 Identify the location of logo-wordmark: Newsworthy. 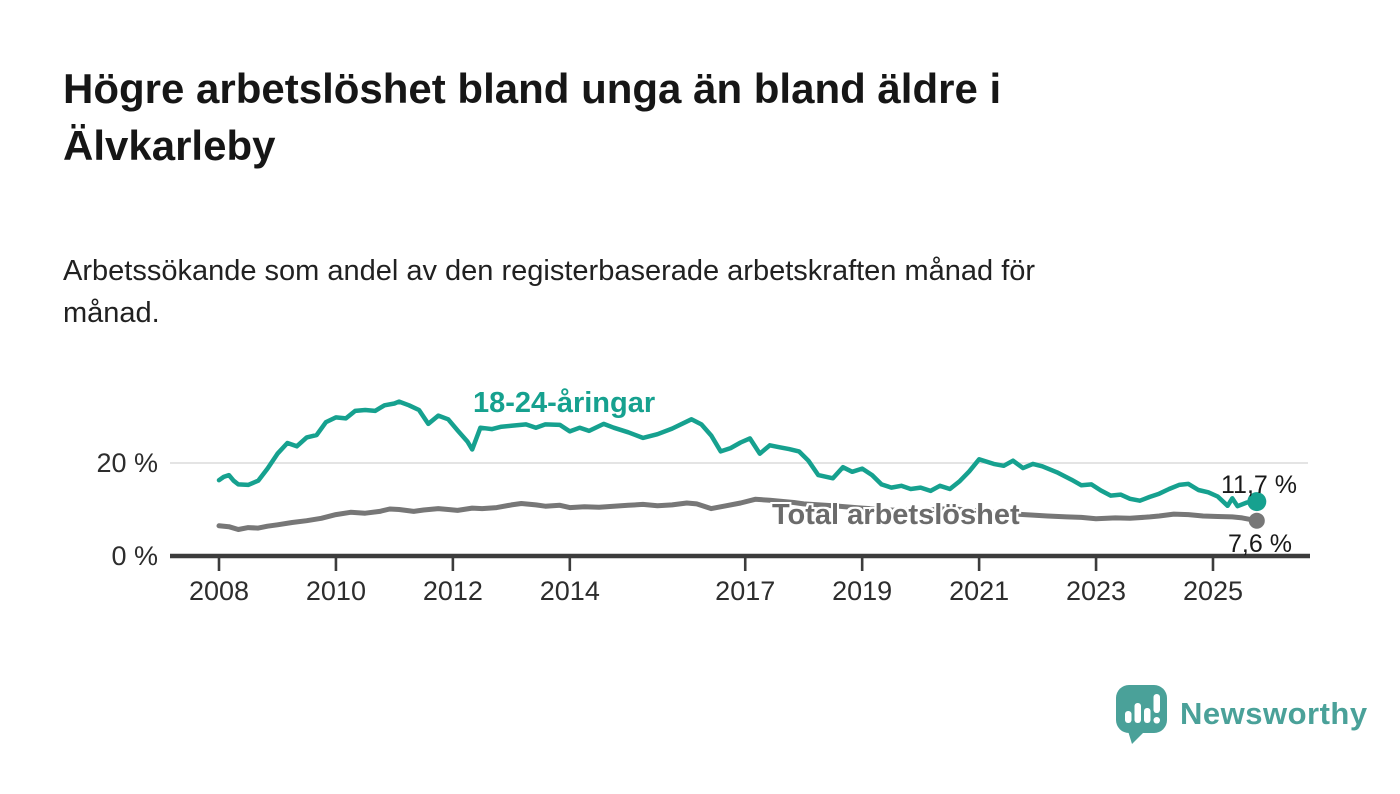
(1274, 713).